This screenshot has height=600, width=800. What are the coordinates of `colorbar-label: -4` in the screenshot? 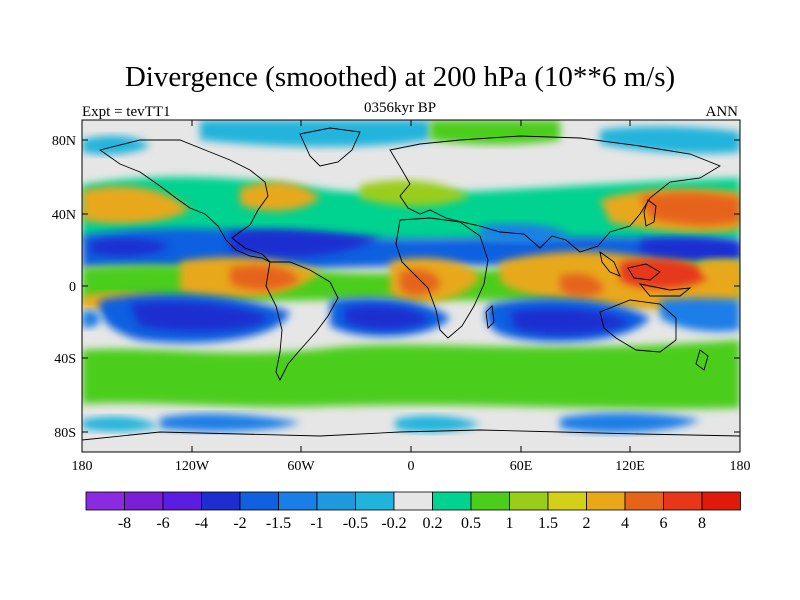 It's located at (201, 523).